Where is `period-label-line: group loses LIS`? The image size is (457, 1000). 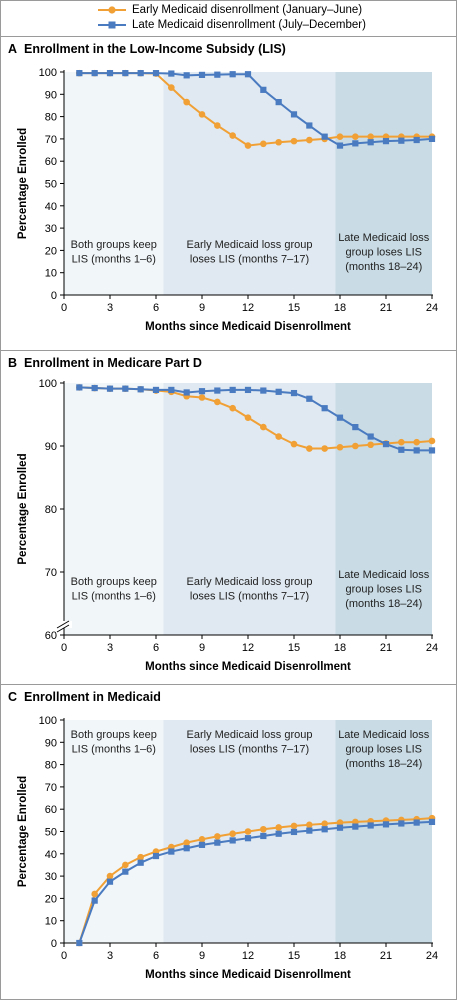 period-label-line: group loses LIS is located at coordinates (384, 750).